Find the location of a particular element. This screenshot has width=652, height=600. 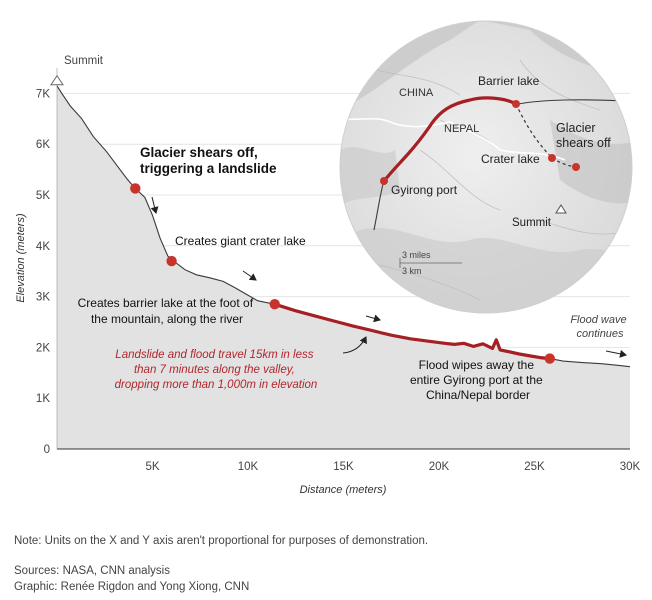

flood-route is located at coordinates (450, 139).